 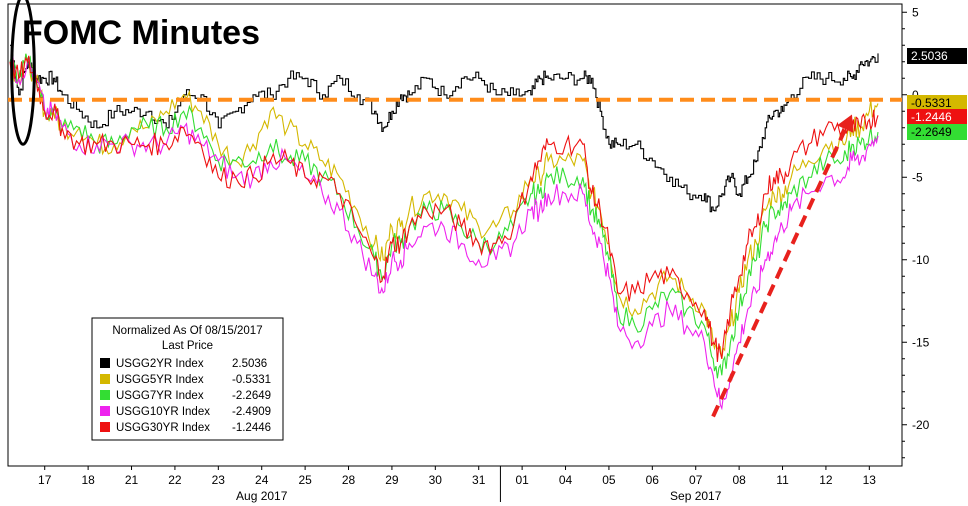 What do you see at coordinates (916, 232) in the screenshot?
I see `y-axis: 5 0 -5 -10 -15 -20` at bounding box center [916, 232].